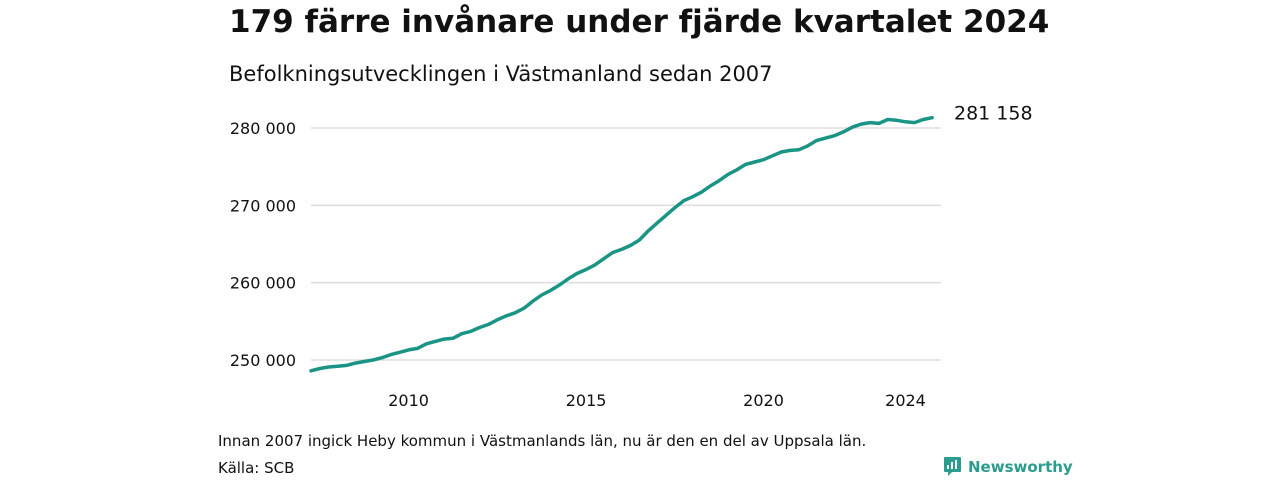 Image resolution: width=1280 pixels, height=480 pixels. I want to click on y-tick-label: 260 000, so click(263, 283).